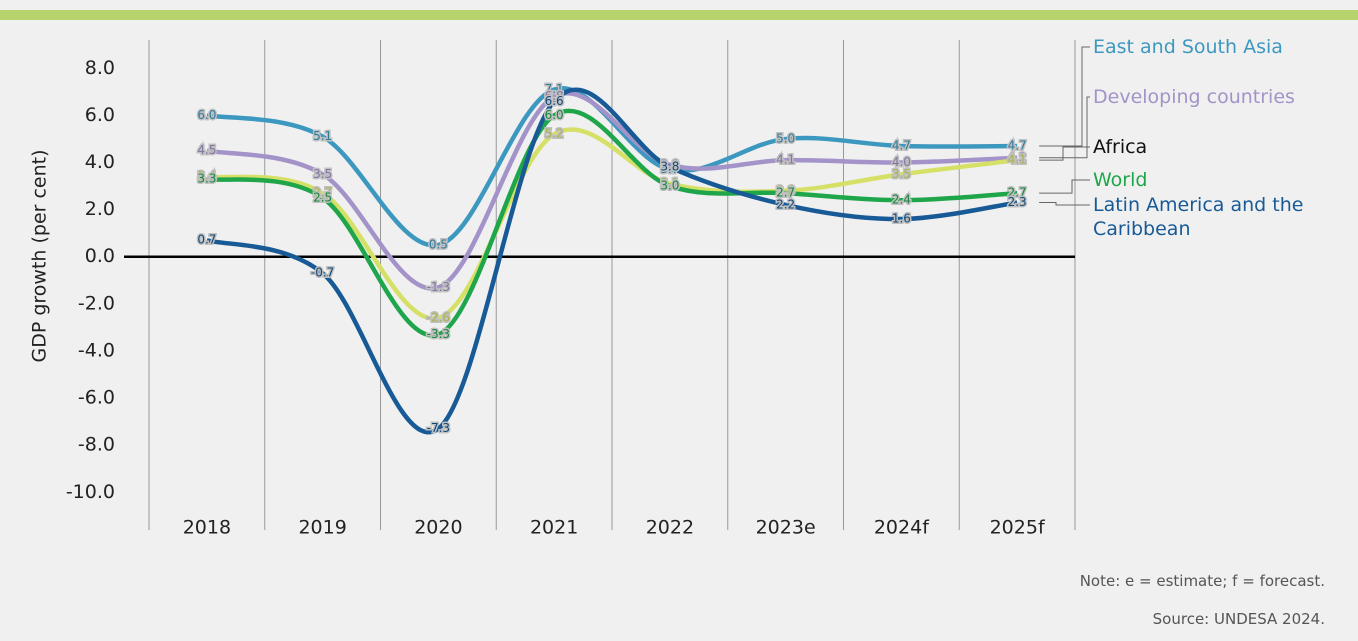  Describe the element at coordinates (438, 528) in the screenshot. I see `x-tick-label: 2020` at that location.